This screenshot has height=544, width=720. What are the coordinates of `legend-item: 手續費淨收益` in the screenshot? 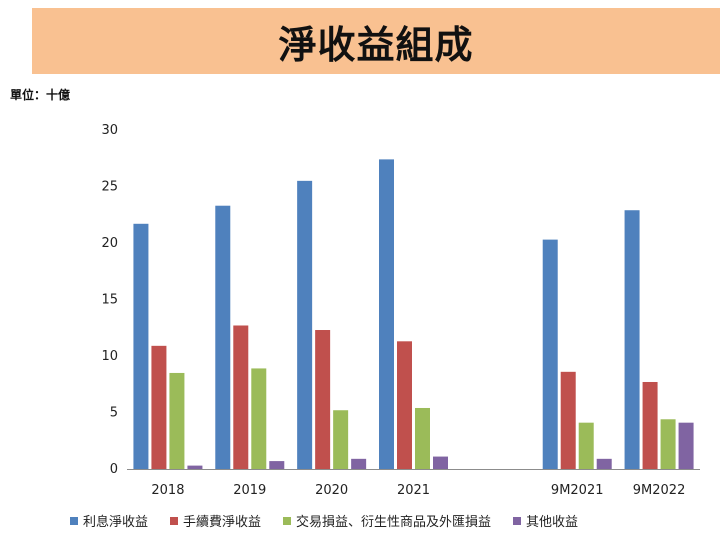 It's located at (215, 520).